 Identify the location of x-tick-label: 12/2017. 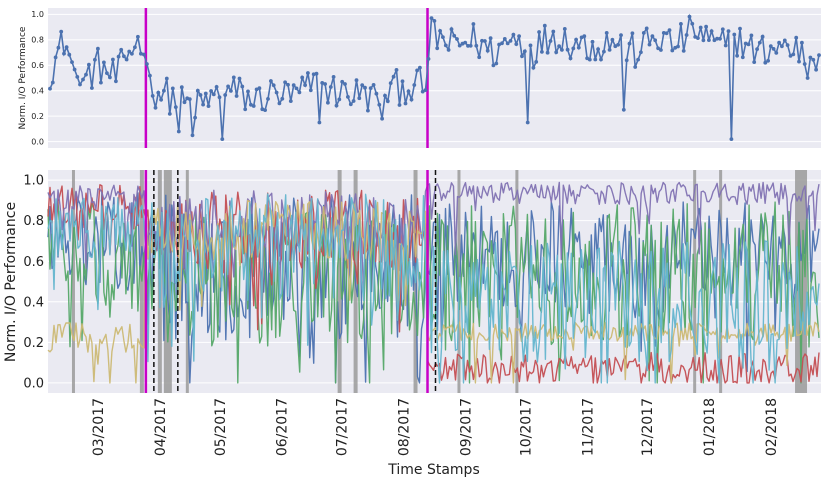
(648, 427).